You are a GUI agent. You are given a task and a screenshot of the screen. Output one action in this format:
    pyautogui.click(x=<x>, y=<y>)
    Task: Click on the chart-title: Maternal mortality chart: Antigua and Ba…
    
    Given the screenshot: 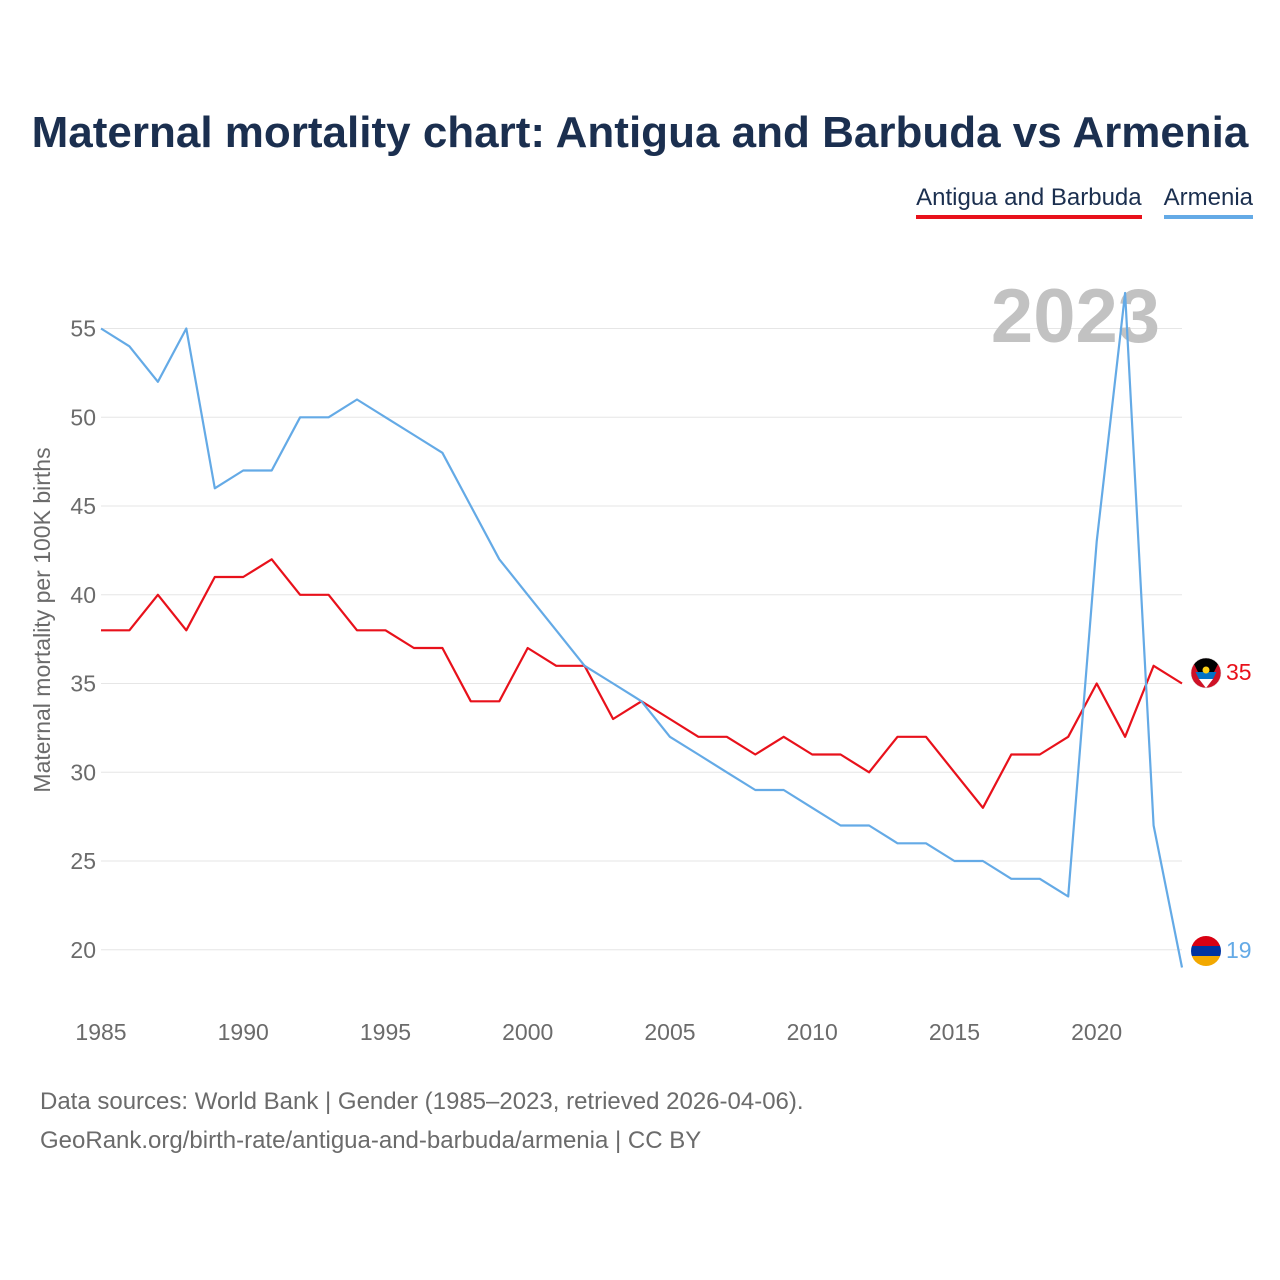 What is the action you would take?
    pyautogui.click(x=640, y=132)
    